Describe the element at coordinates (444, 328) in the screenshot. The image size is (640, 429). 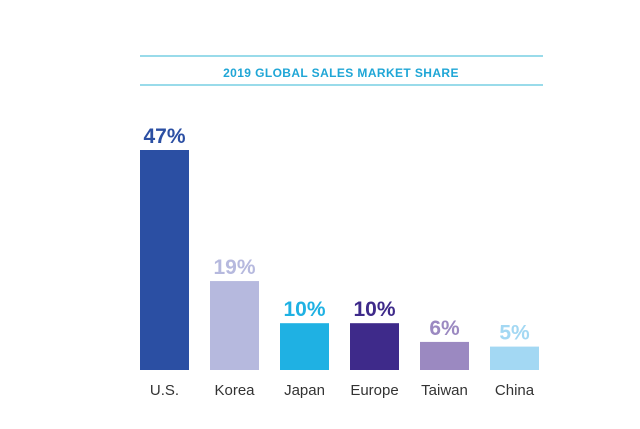
I see `value-label-taiwan: 6%` at that location.